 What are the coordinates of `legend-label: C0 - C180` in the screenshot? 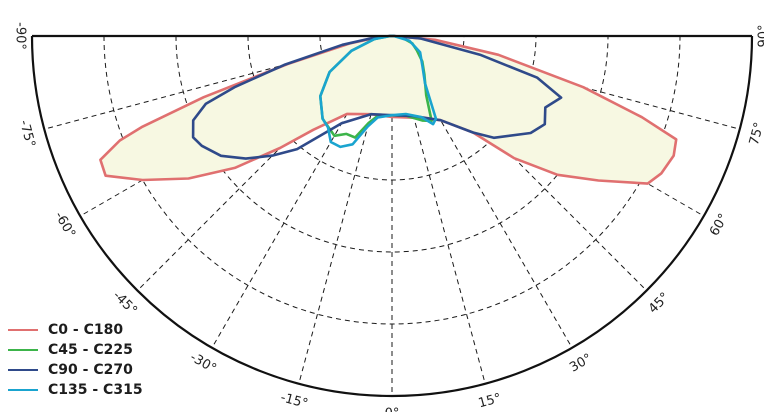 It's located at (86, 330).